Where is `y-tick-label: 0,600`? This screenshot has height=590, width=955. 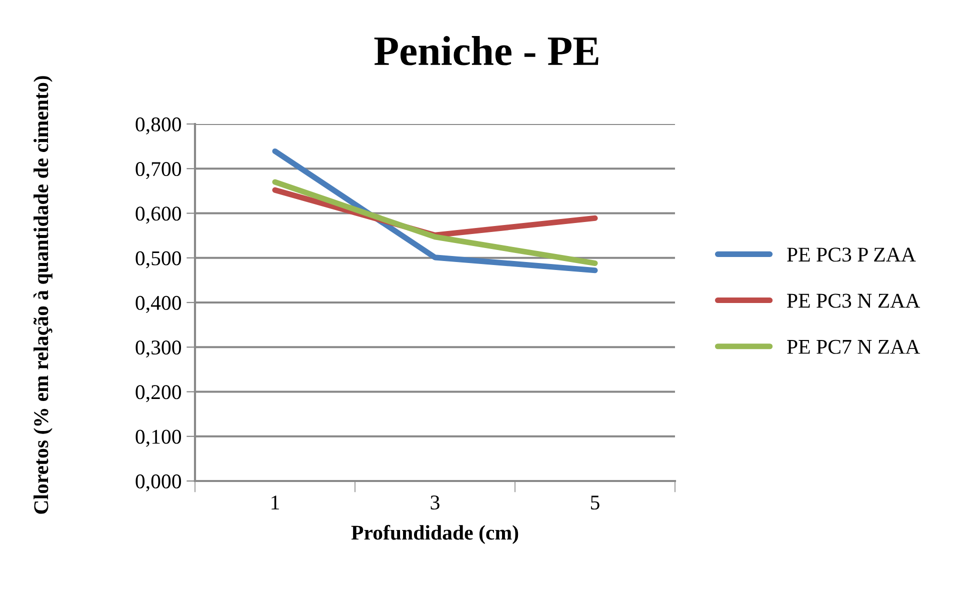
y-tick-label: 0,600 is located at coordinates (159, 215).